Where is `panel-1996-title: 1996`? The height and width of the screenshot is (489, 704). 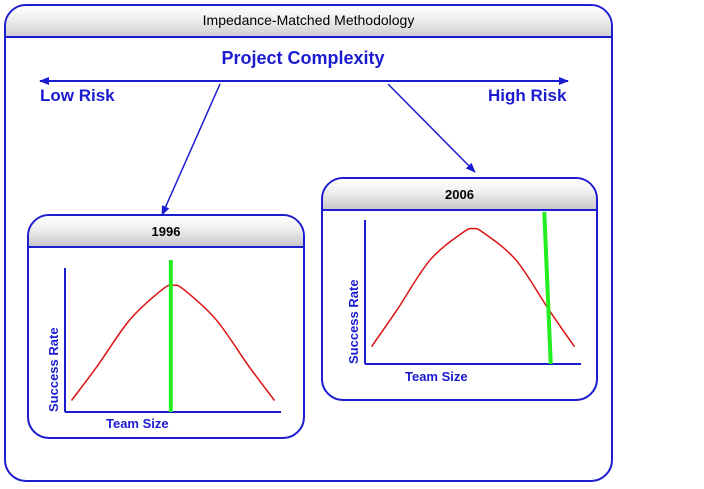 panel-1996-title: 1996 is located at coordinates (166, 231).